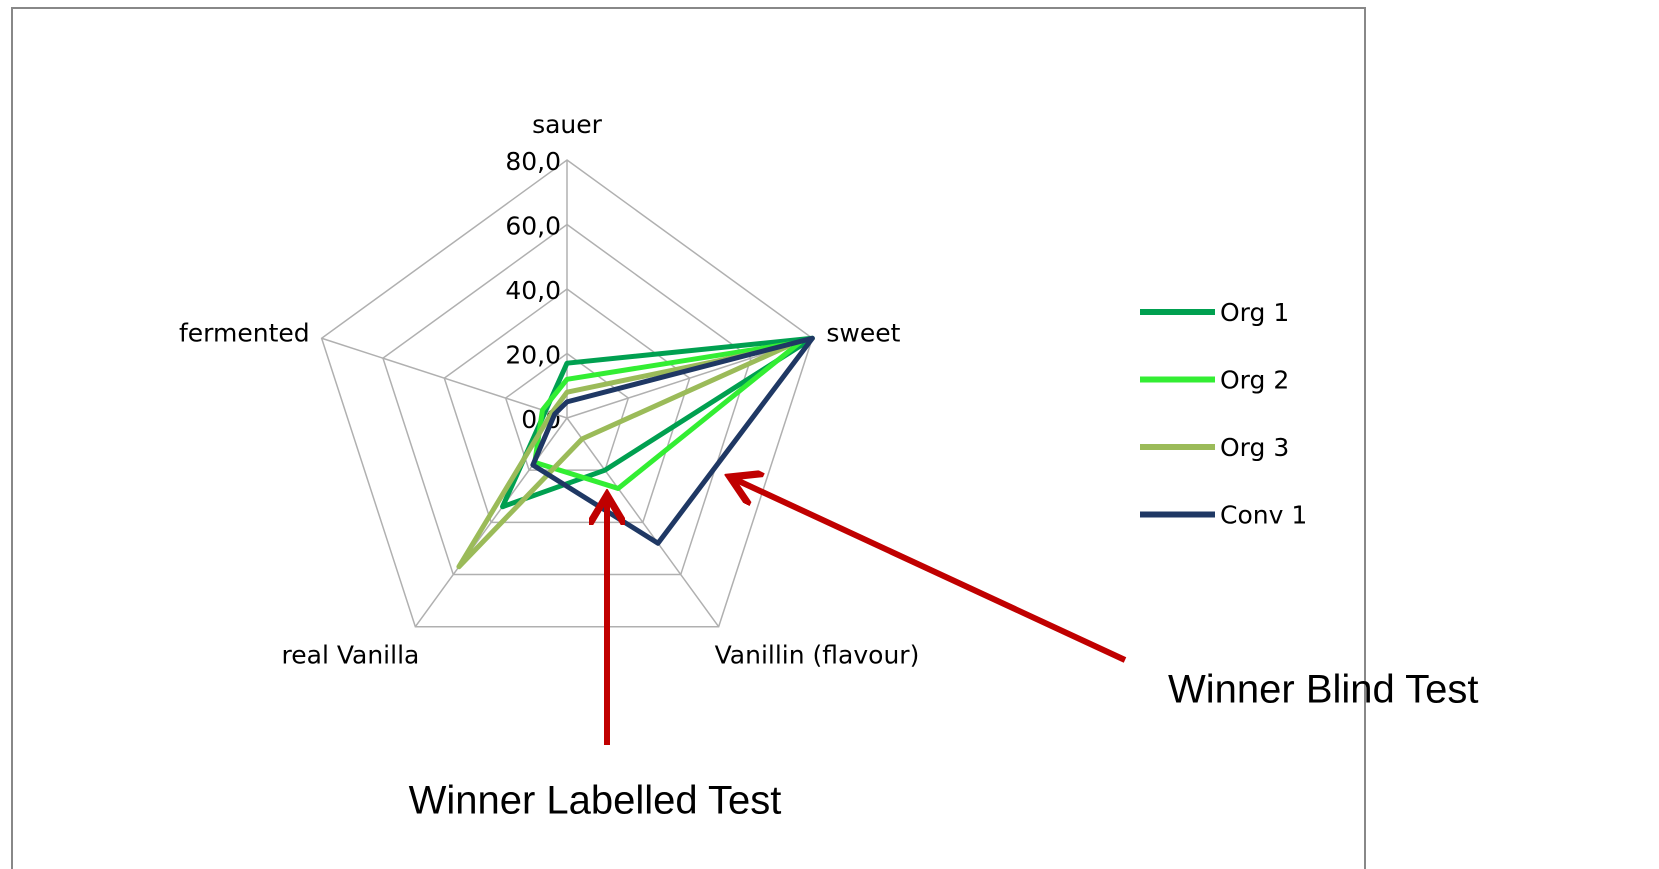 Image resolution: width=1659 pixels, height=869 pixels. What do you see at coordinates (533, 290) in the screenshot?
I see `r-tick-label: 40,0` at bounding box center [533, 290].